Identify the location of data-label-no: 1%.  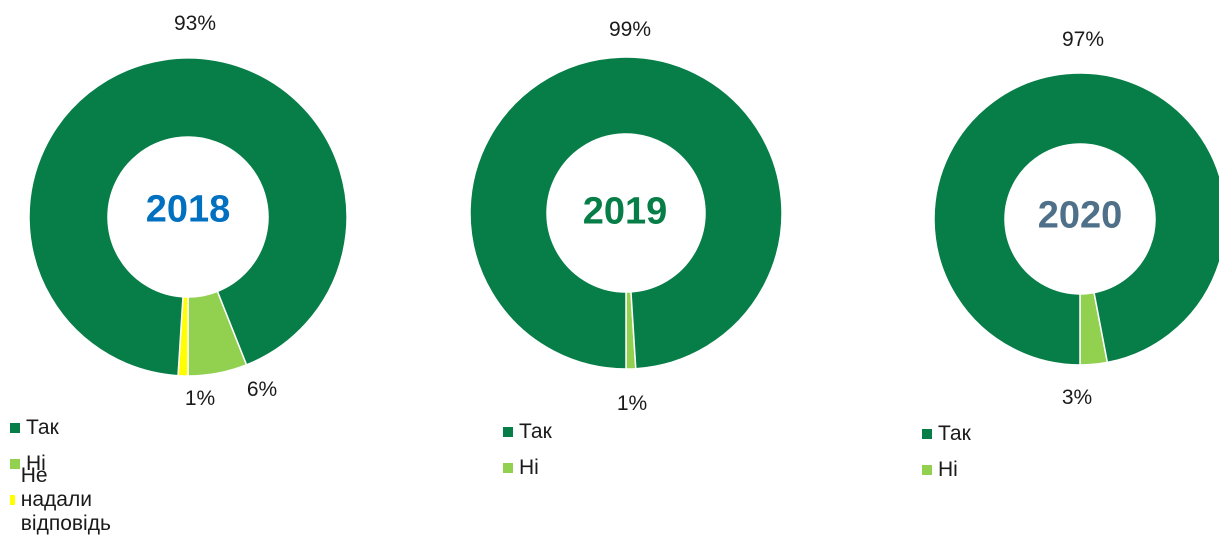
(632, 403).